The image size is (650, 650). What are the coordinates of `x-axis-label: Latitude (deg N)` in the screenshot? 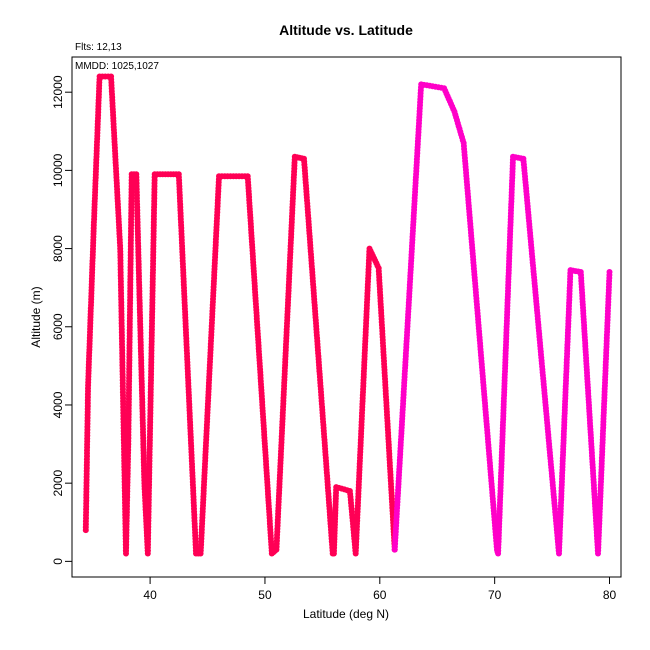 It's located at (346, 614).